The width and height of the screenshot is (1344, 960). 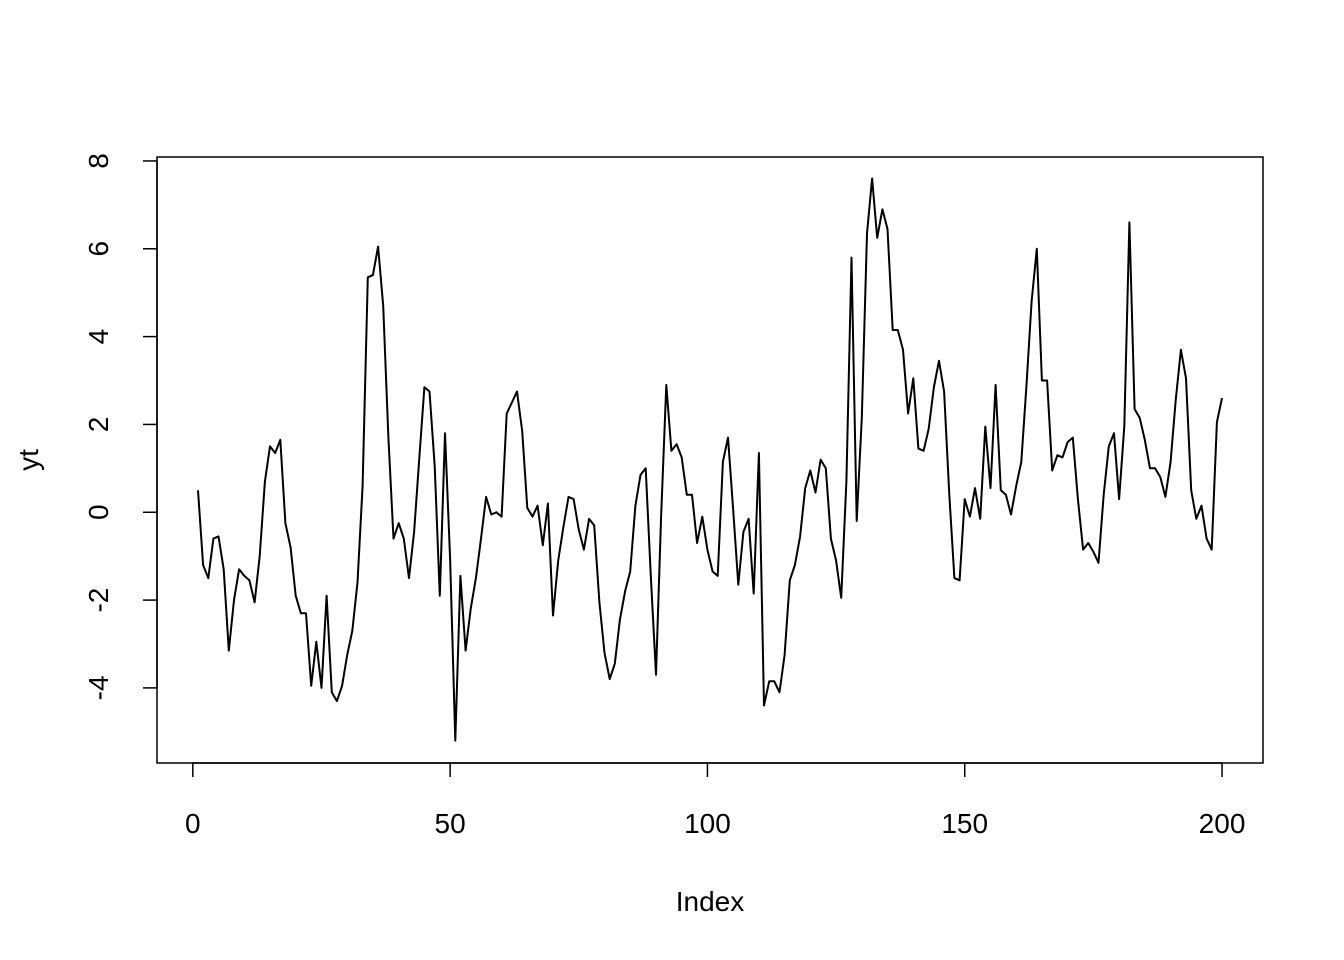 I want to click on y-tick-label: 4, so click(x=98, y=337).